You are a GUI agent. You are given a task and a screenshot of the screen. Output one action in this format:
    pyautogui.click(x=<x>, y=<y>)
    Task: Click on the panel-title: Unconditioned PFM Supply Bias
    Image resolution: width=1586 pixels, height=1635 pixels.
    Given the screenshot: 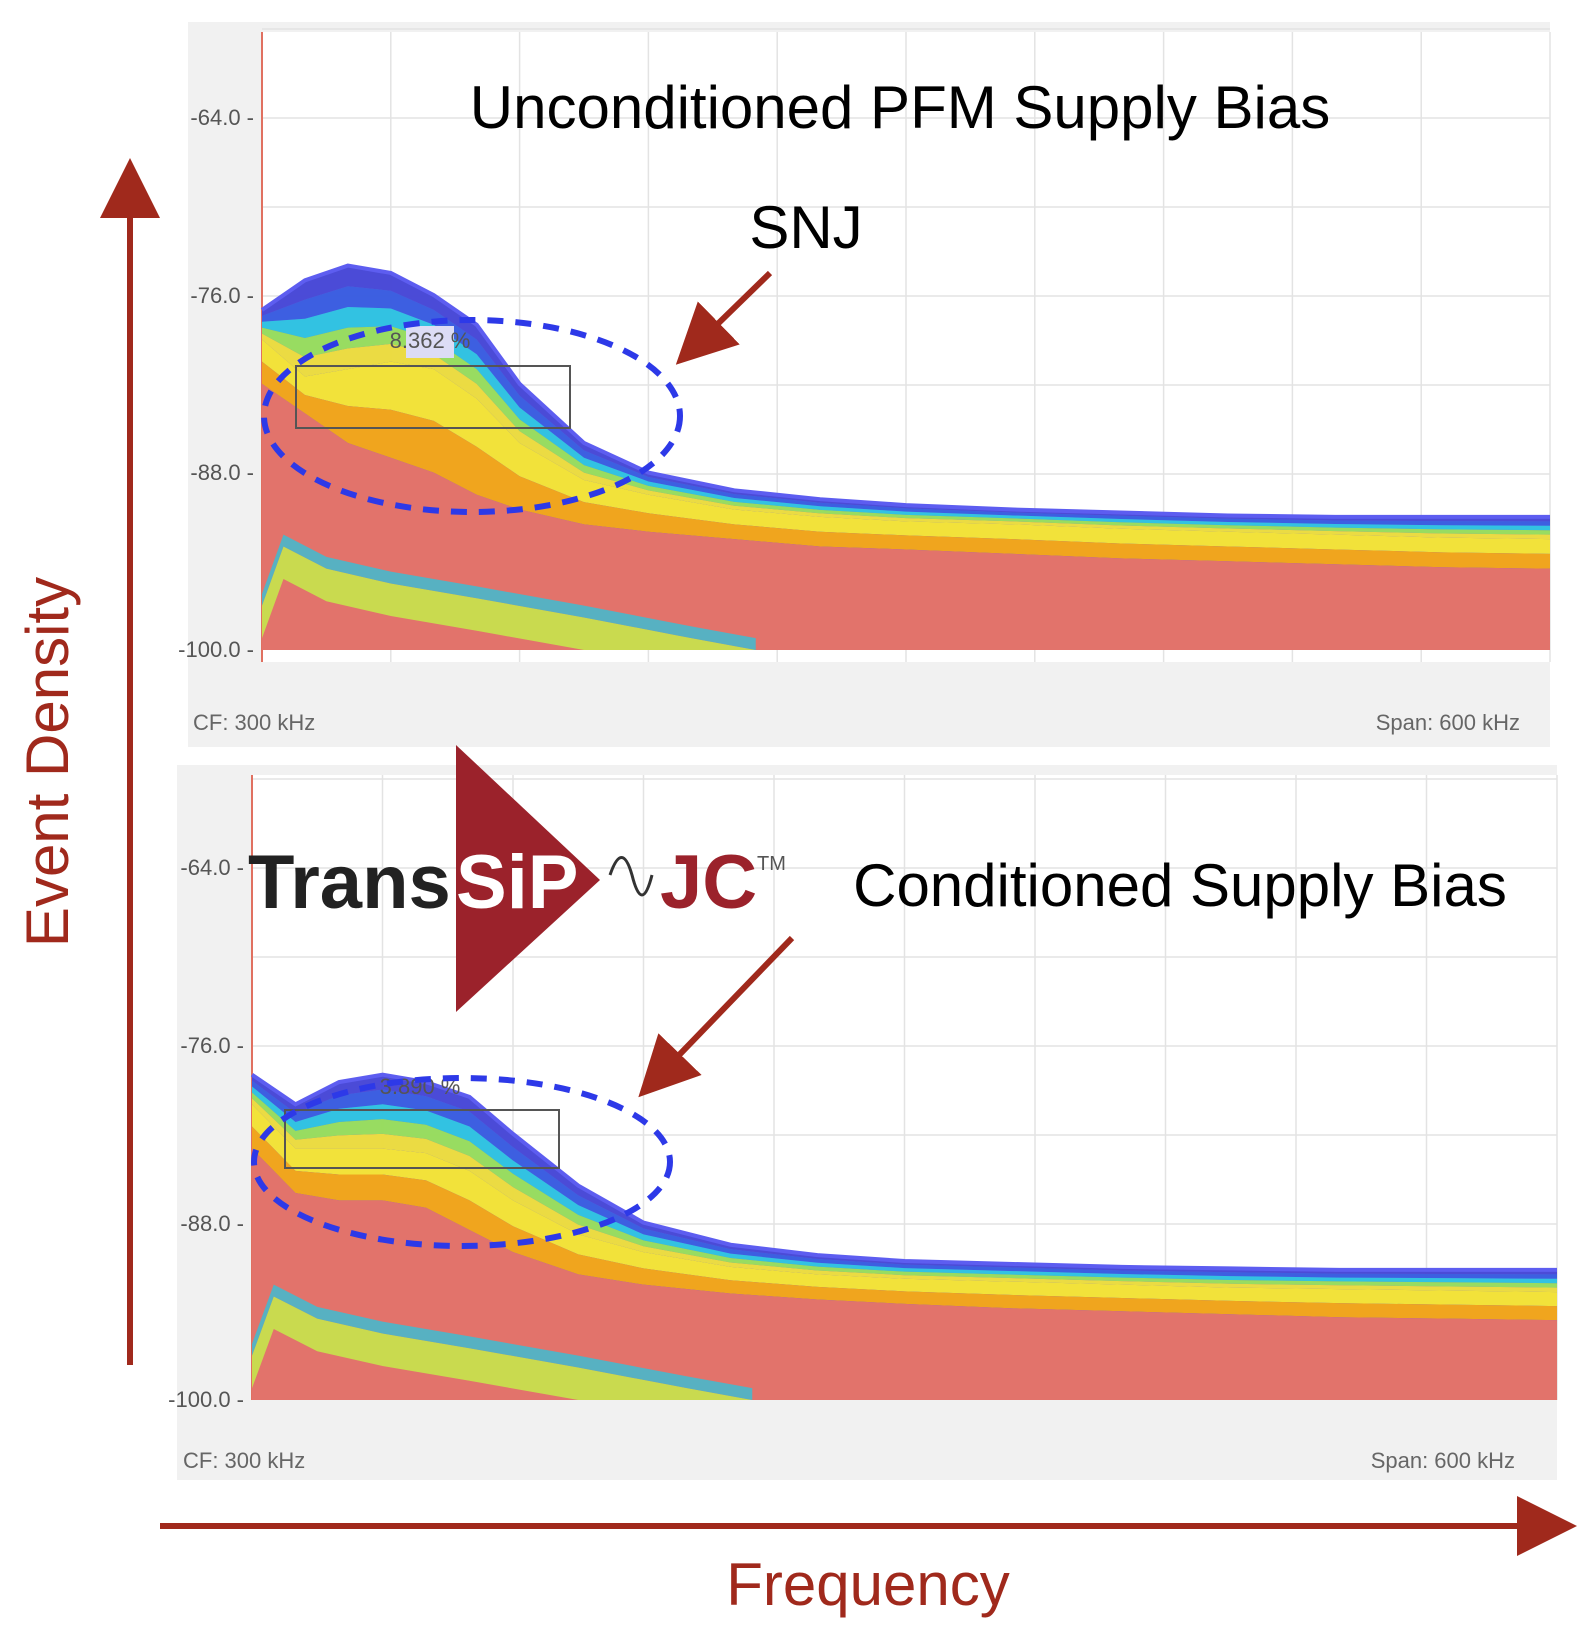 What is the action you would take?
    pyautogui.click(x=900, y=107)
    